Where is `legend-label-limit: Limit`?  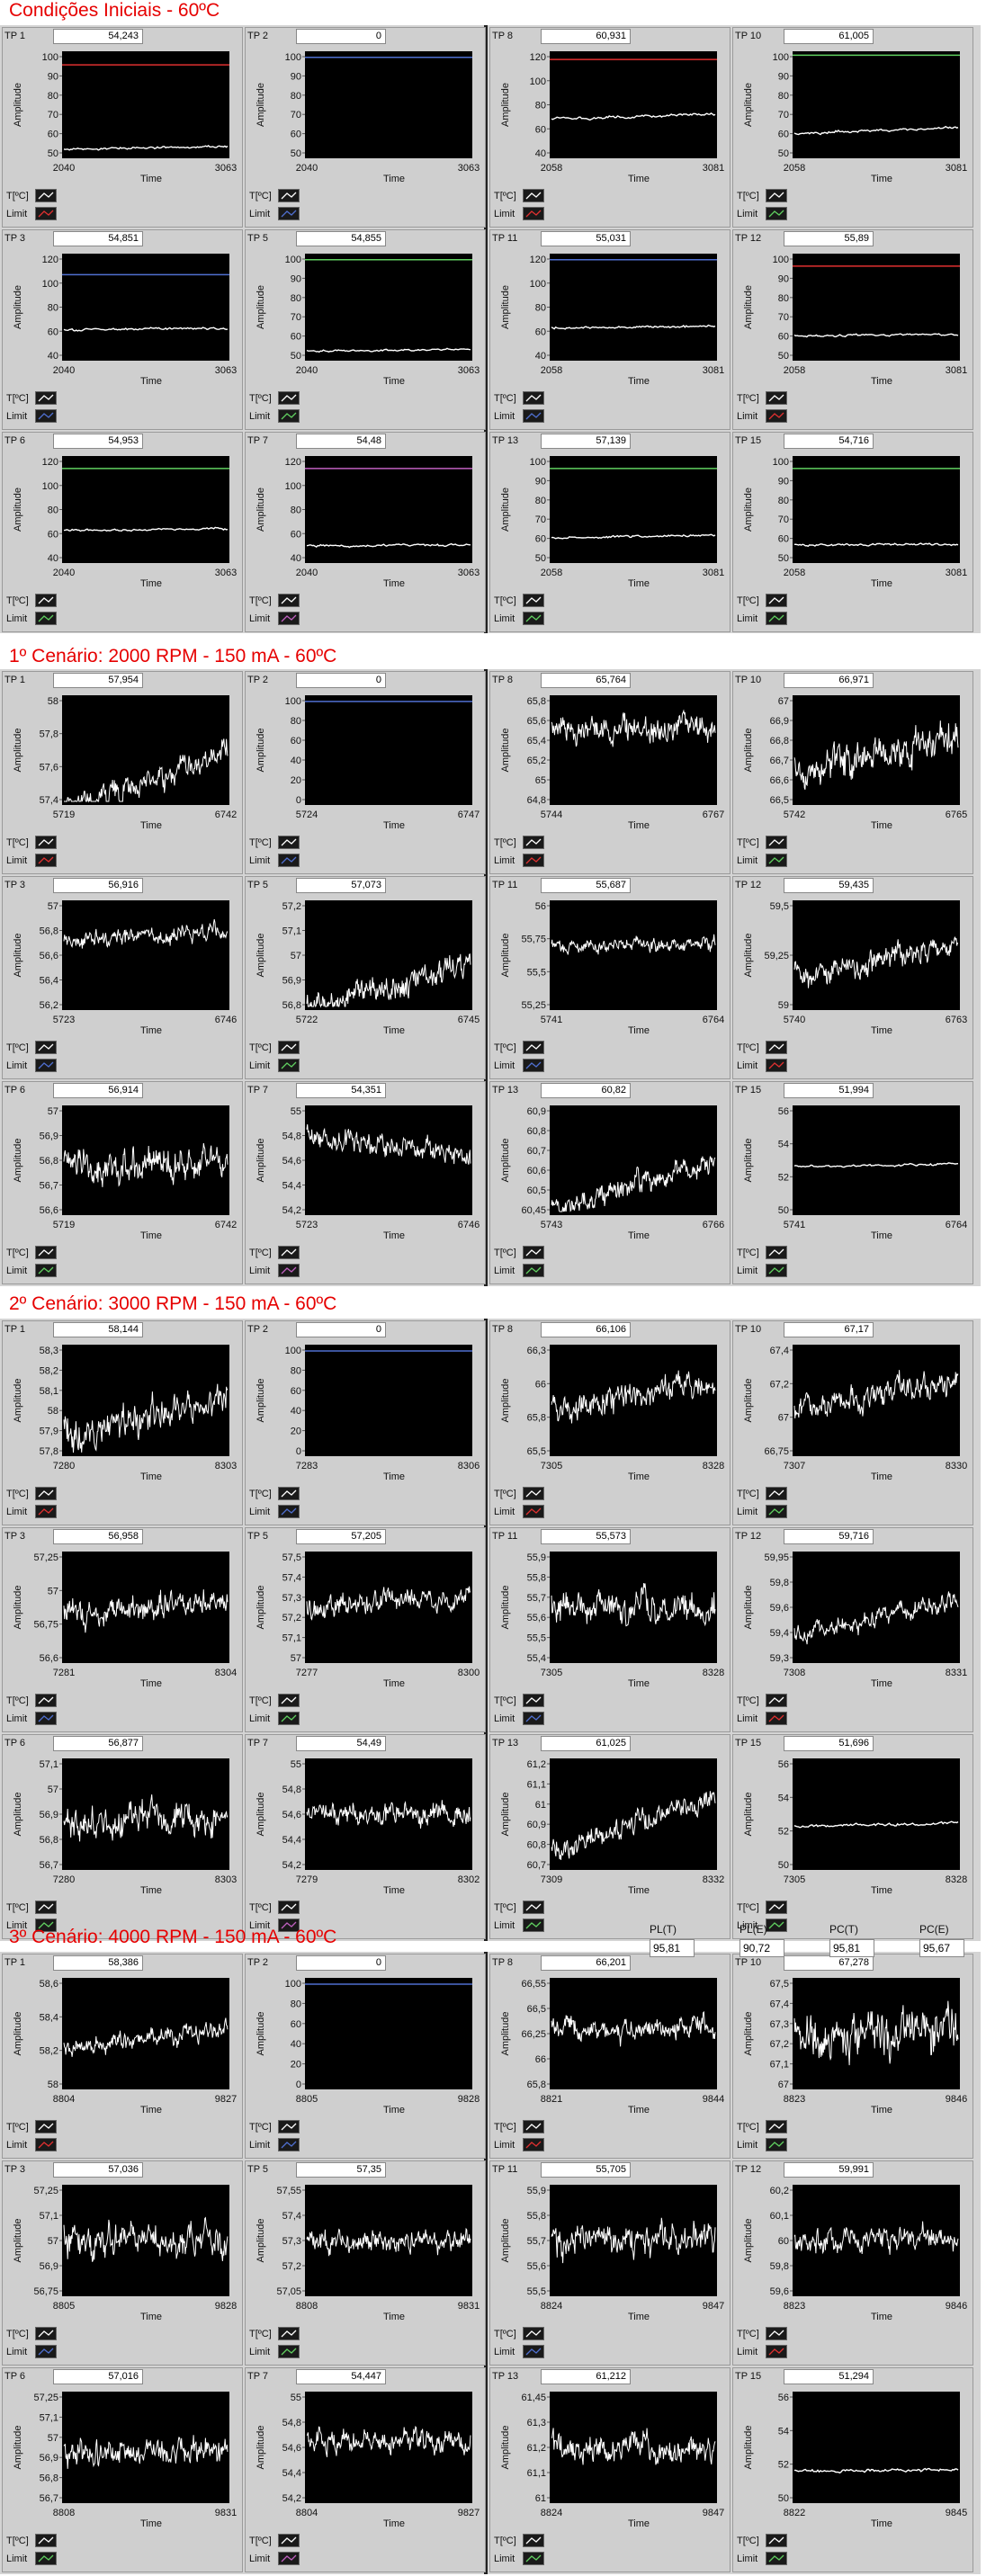
legend-label-limit: Limit is located at coordinates (504, 1925).